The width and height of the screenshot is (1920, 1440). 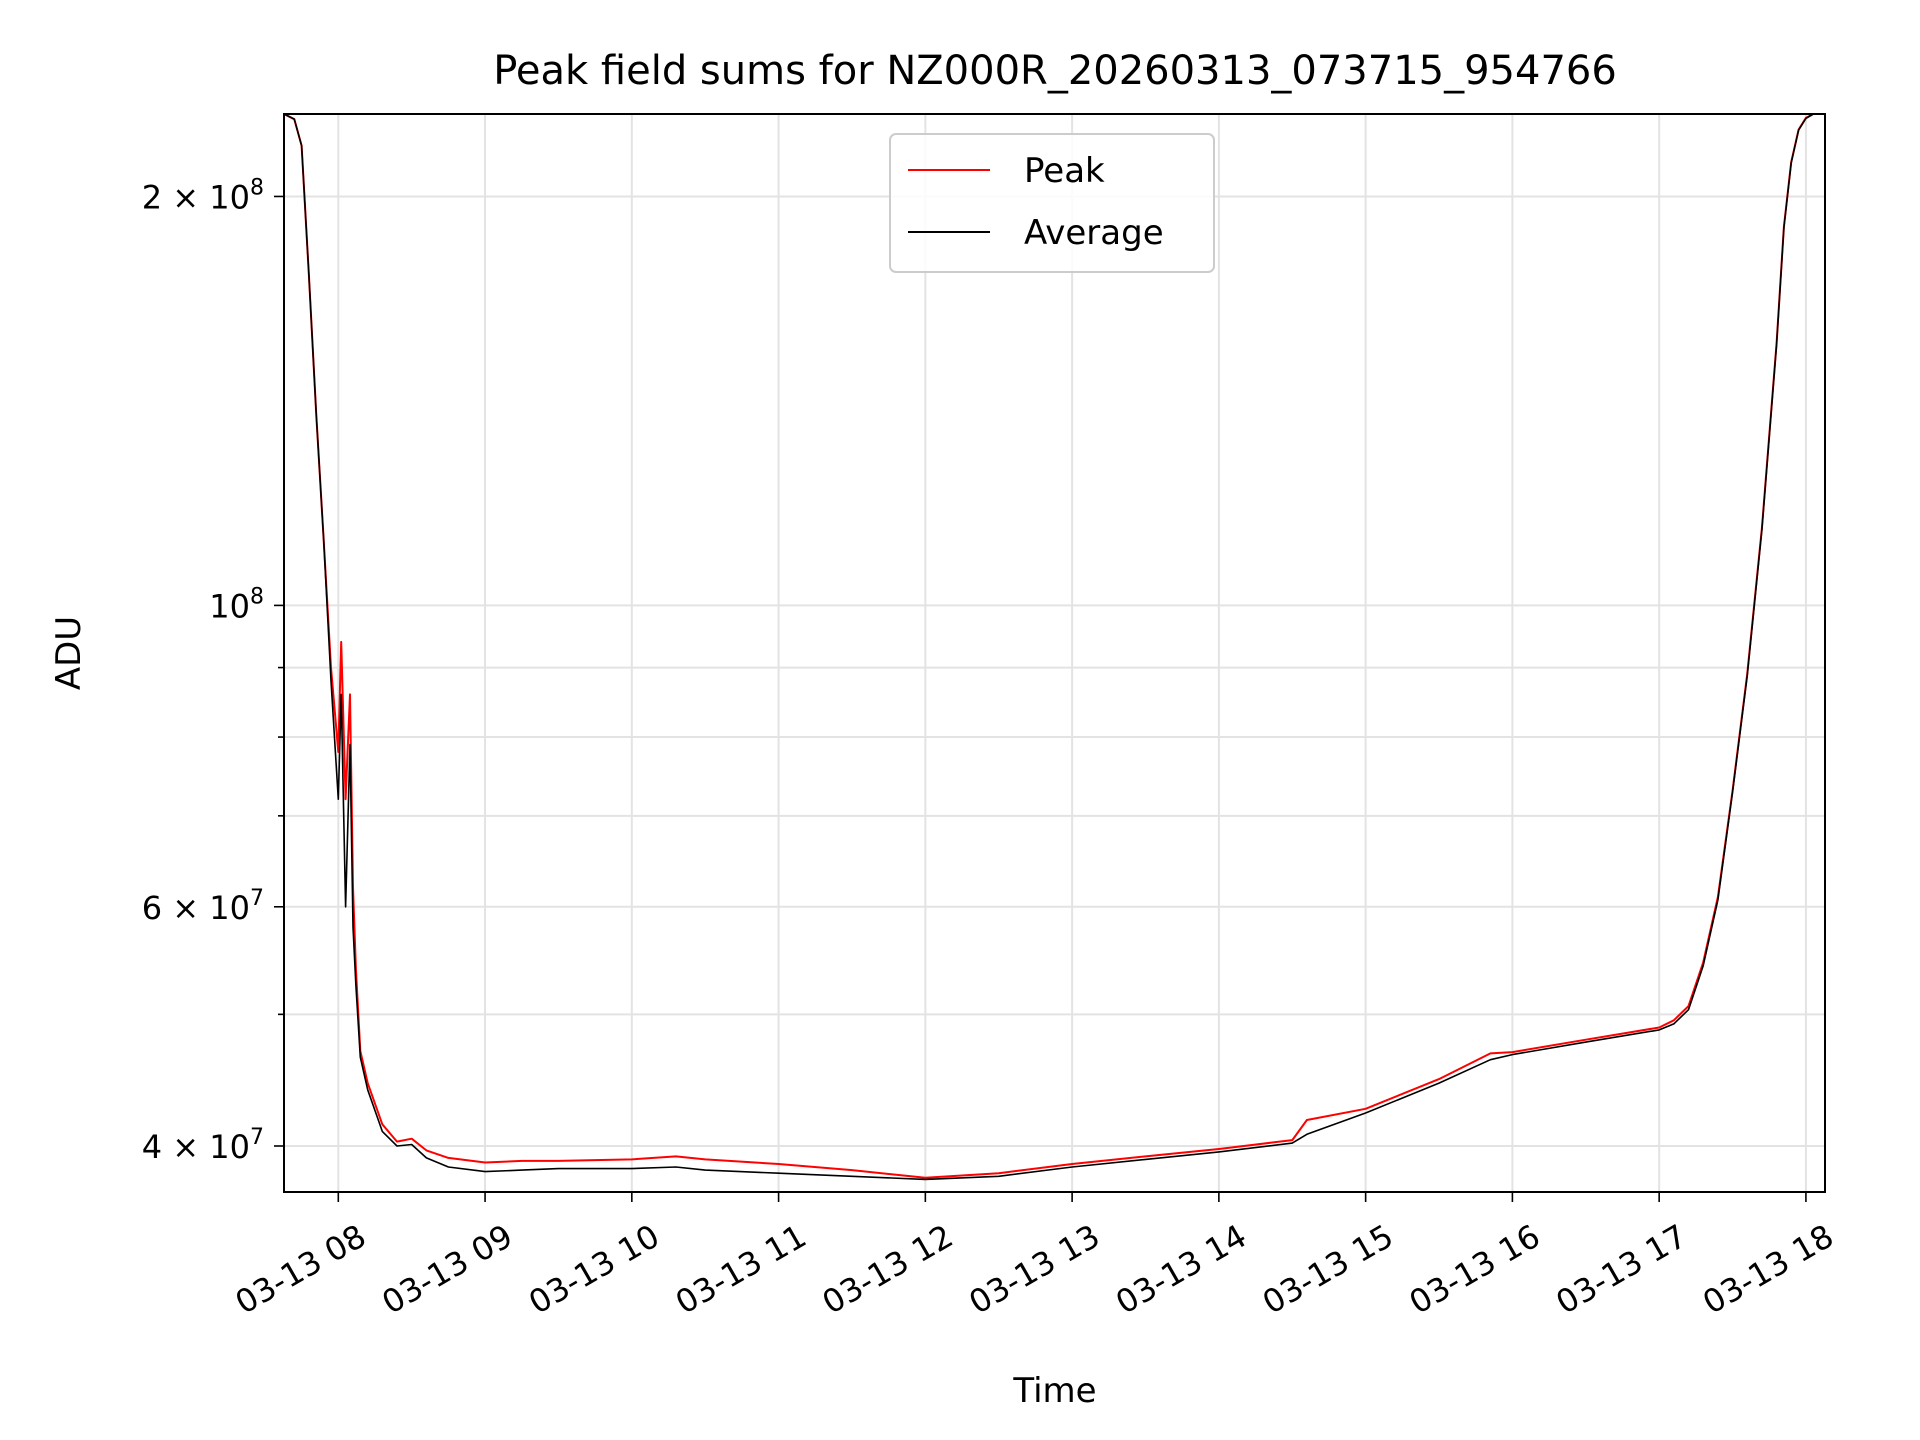 I want to click on legend-label-peak: Peak, so click(x=1064, y=171).